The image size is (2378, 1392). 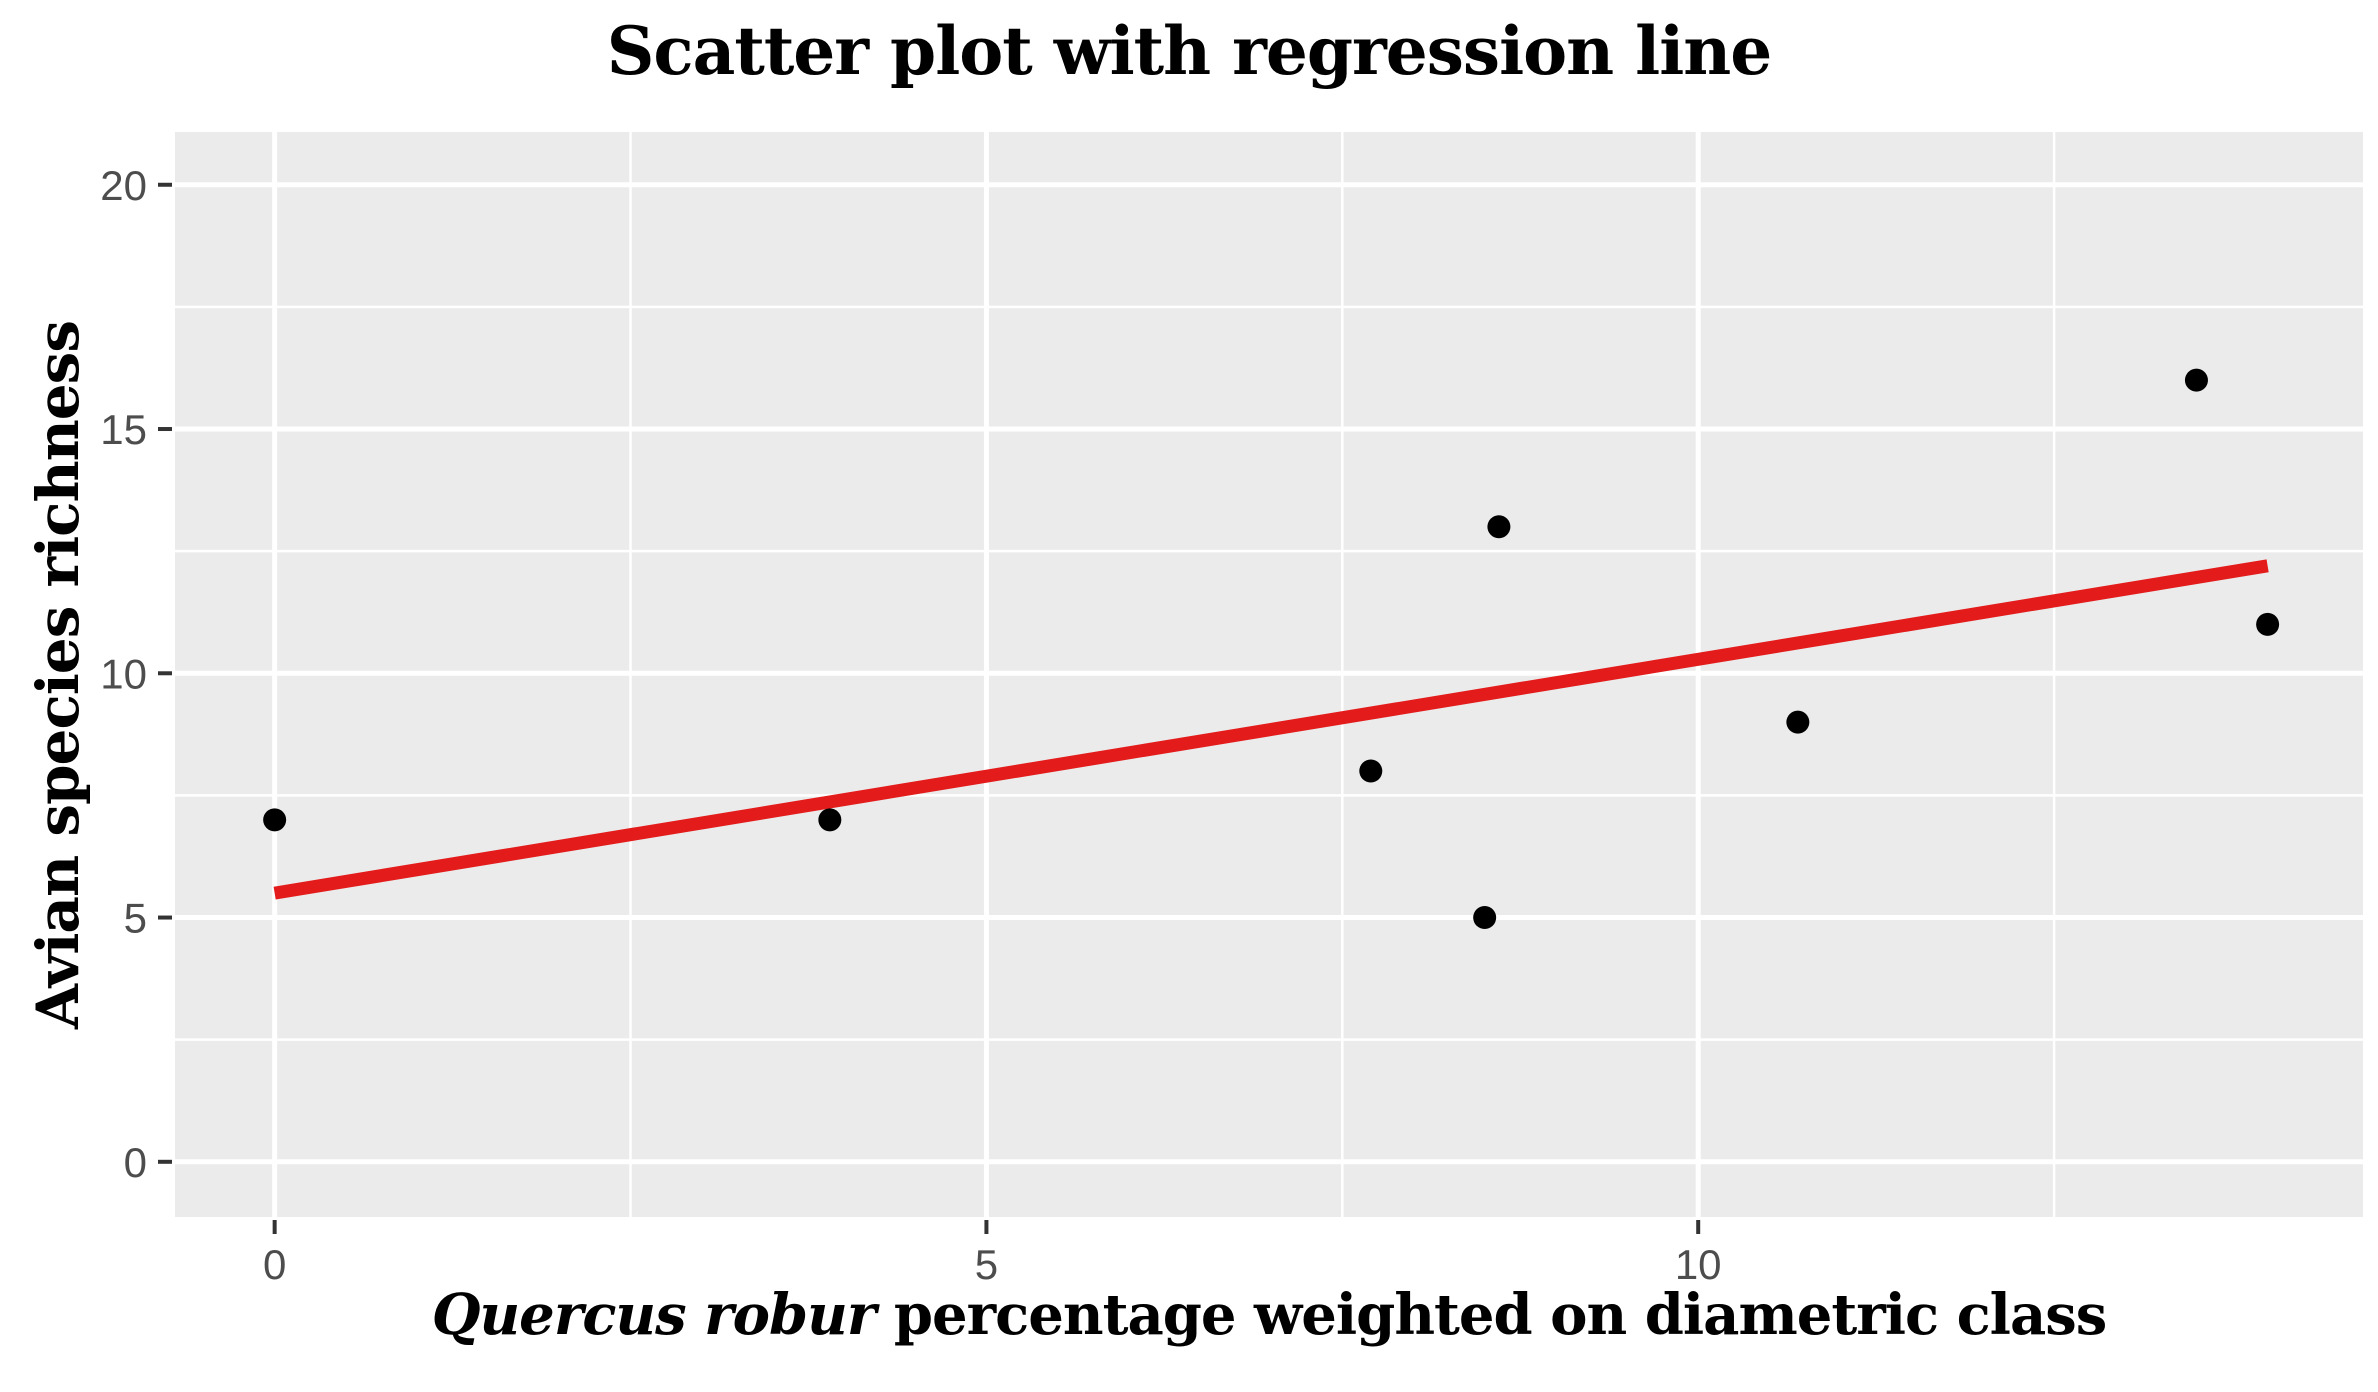 What do you see at coordinates (135, 1162) in the screenshot?
I see `y-tick-label: 0` at bounding box center [135, 1162].